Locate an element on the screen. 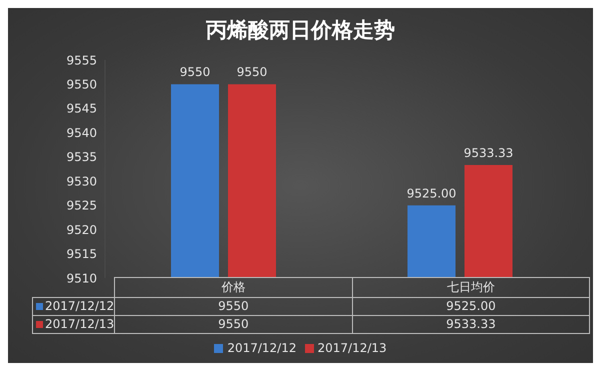 The width and height of the screenshot is (601, 386). text: 2017/12/12 is located at coordinates (261, 348).